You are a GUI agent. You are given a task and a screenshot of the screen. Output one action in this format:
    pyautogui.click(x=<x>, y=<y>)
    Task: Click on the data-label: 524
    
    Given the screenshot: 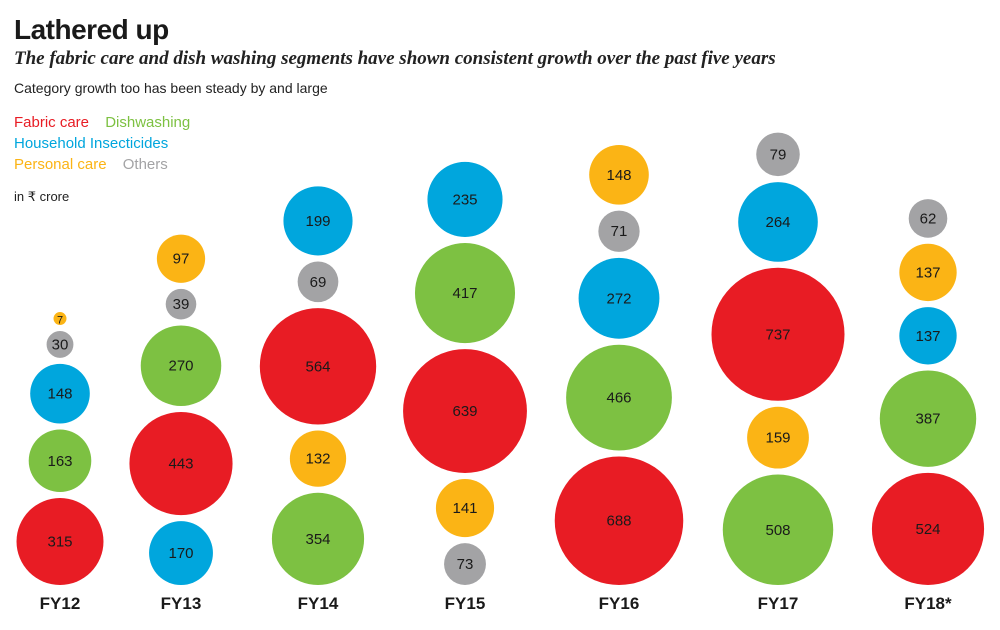 What is the action you would take?
    pyautogui.click(x=927, y=529)
    